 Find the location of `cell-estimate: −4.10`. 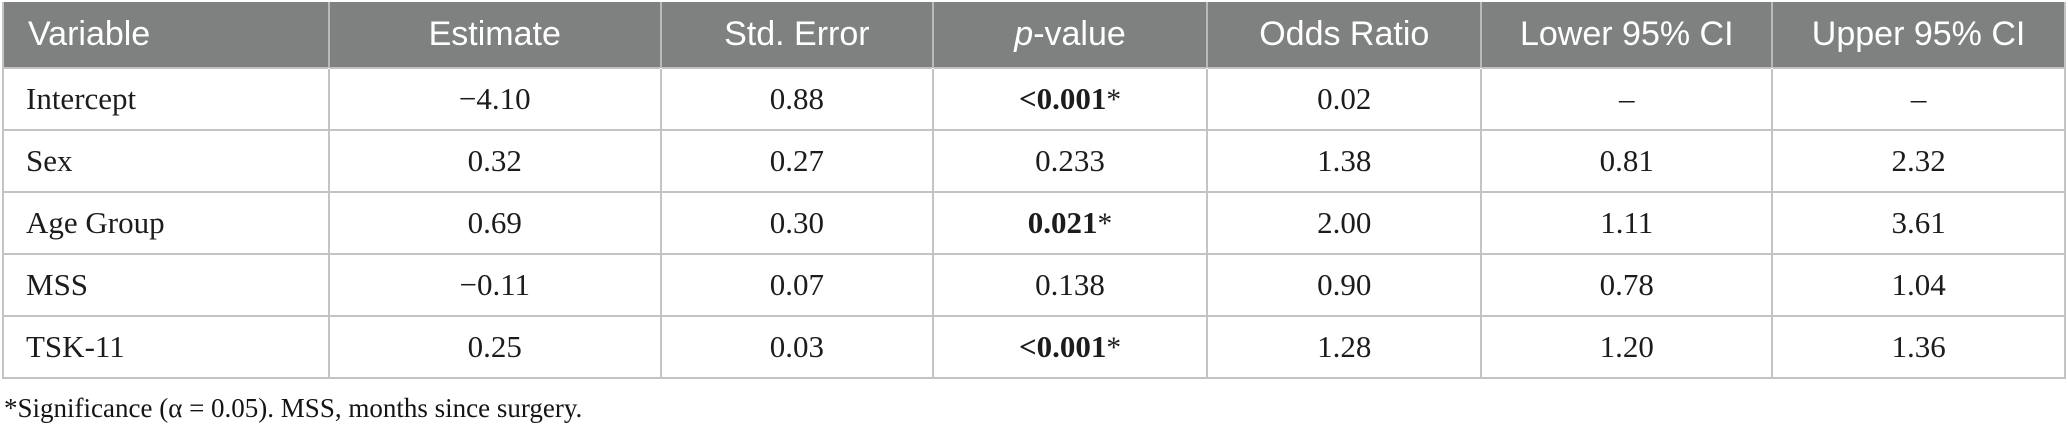

cell-estimate: −4.10 is located at coordinates (494, 99).